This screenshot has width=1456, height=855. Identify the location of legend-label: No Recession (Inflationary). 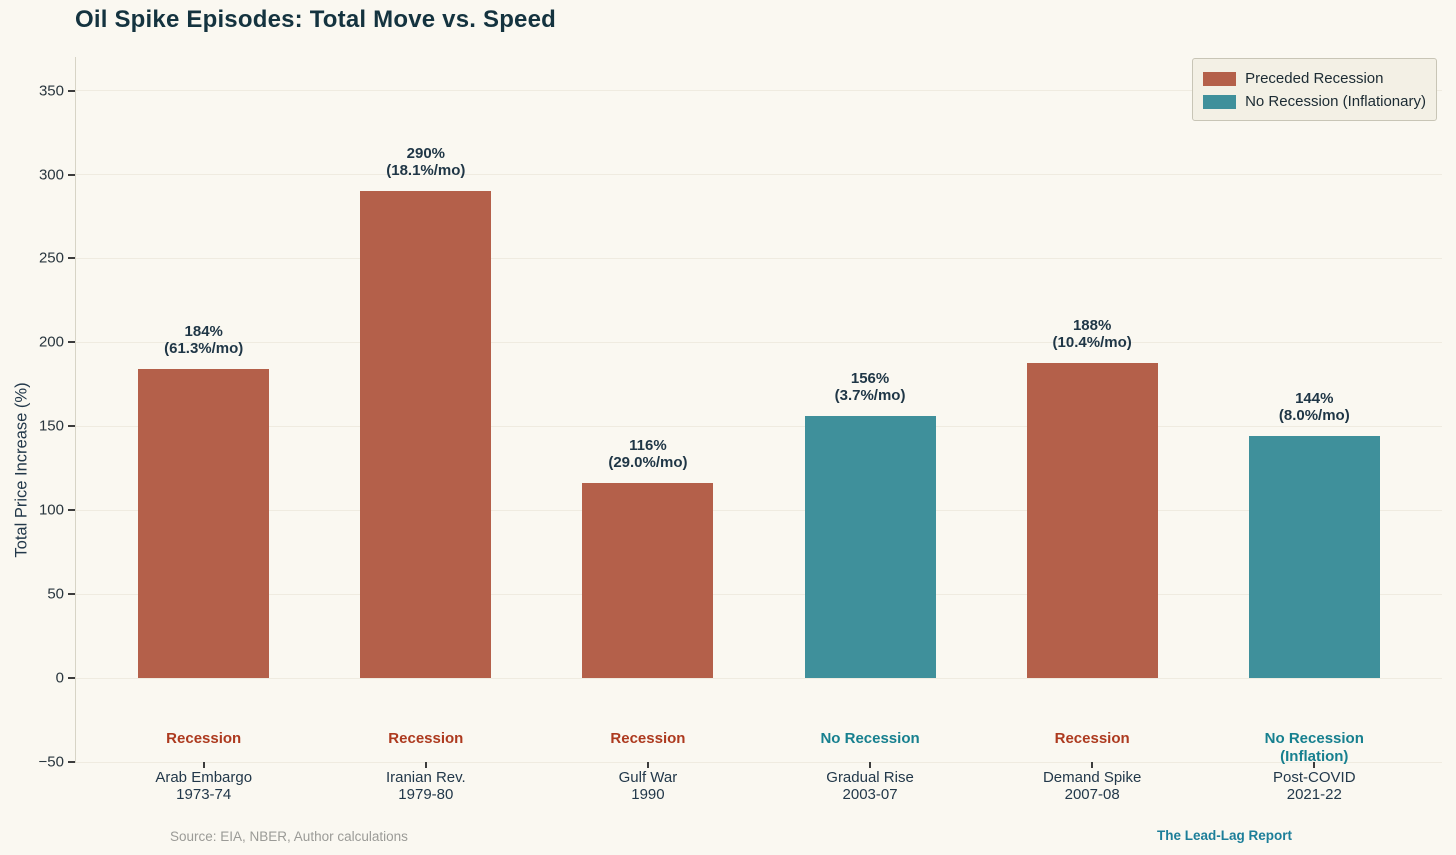
(1335, 101).